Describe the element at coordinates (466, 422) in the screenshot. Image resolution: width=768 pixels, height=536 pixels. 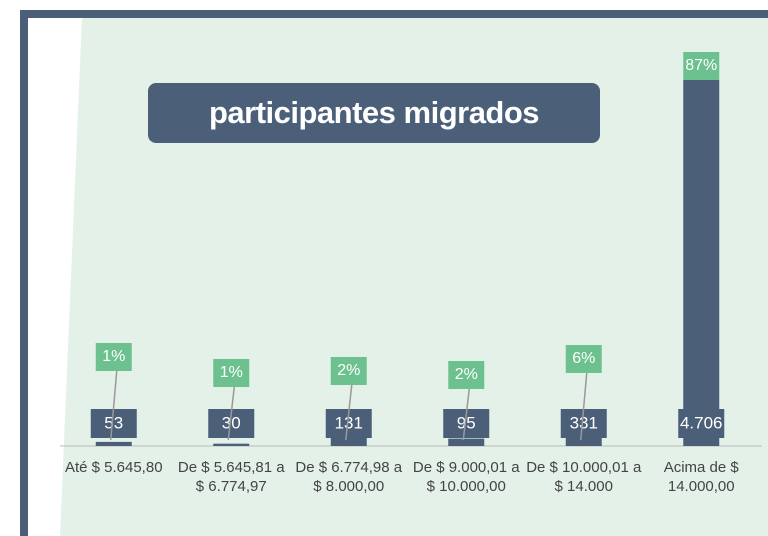
I see `value-label: 95` at that location.